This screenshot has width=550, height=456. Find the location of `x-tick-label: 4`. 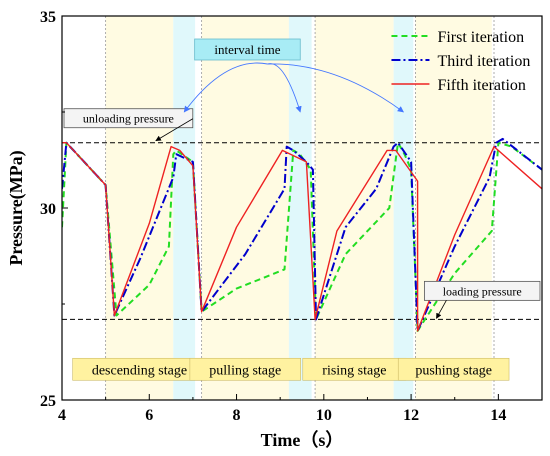

x-tick-label: 4 is located at coordinates (62, 415).